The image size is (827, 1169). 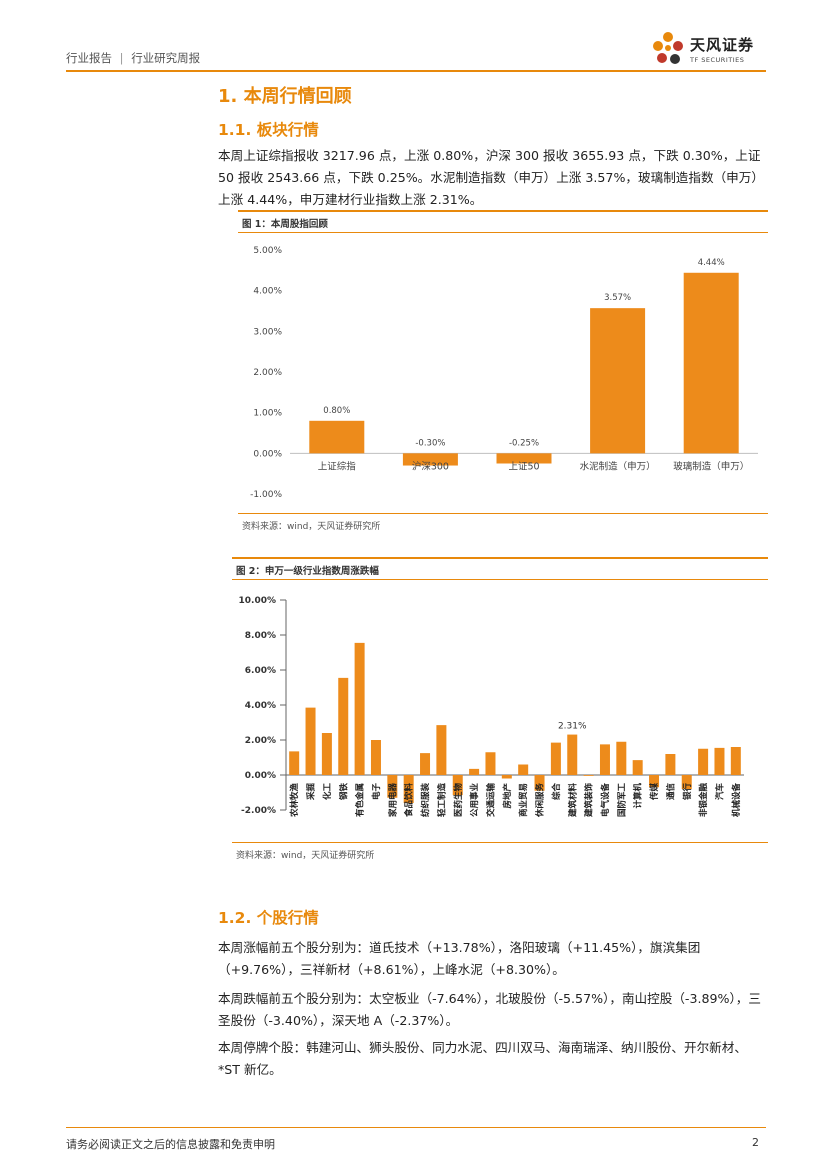 I want to click on data-label: 3.57%, so click(x=617, y=298).